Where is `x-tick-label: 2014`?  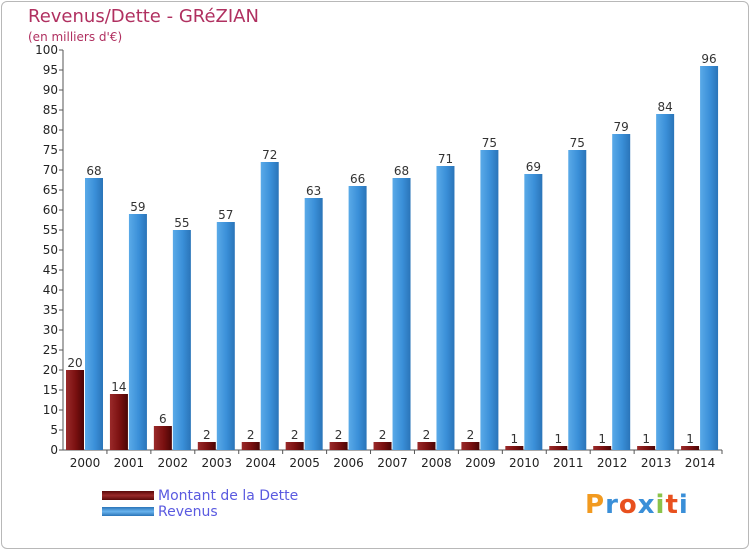 x-tick-label: 2014 is located at coordinates (700, 463).